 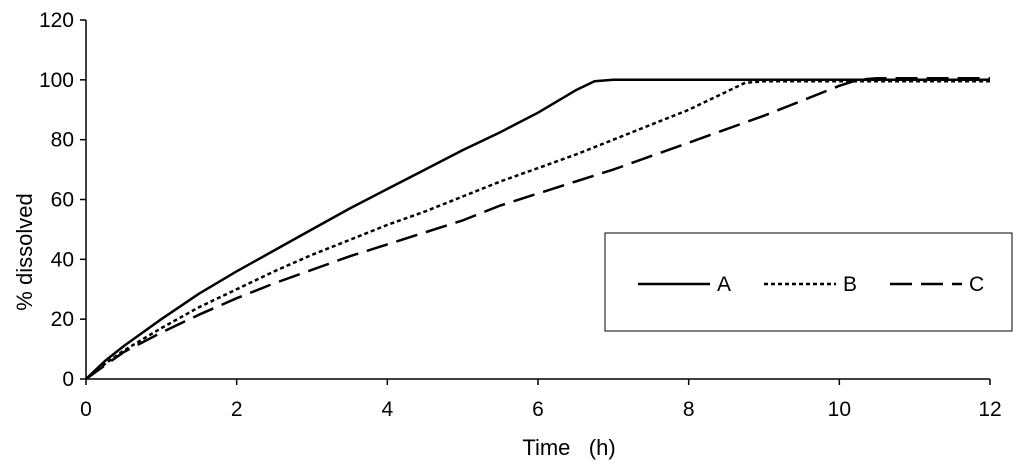 I want to click on y-tick-label: 40, so click(x=62, y=259).